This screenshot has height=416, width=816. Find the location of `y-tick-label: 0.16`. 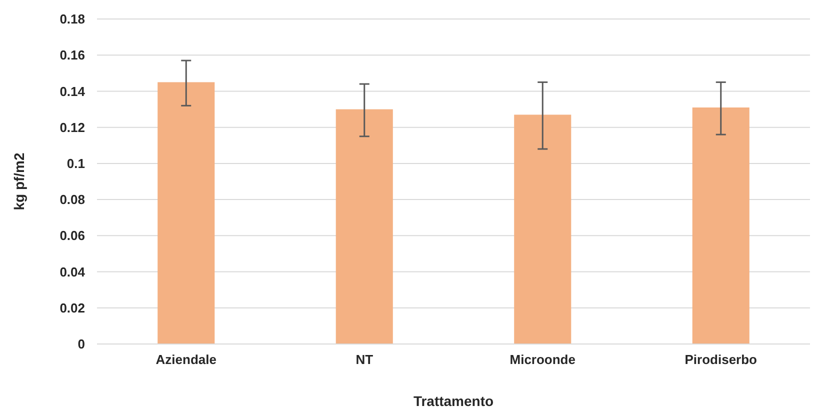

y-tick-label: 0.16 is located at coordinates (72, 55).